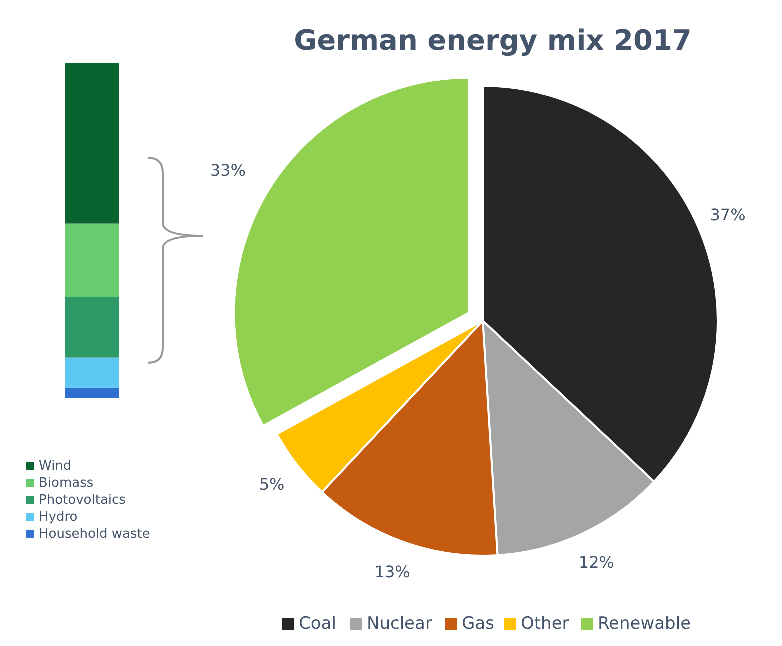 This screenshot has height=646, width=782. What do you see at coordinates (228, 170) in the screenshot?
I see `data-label: 33%` at bounding box center [228, 170].